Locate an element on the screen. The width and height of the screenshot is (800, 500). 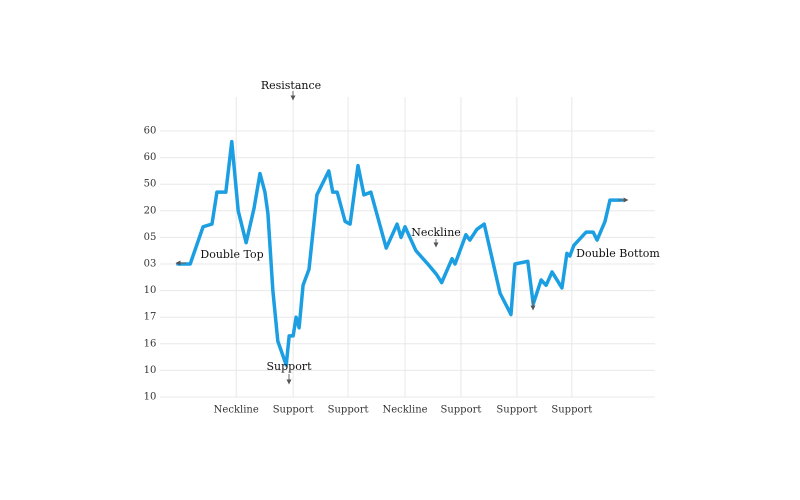
annotation: Resistance is located at coordinates (291, 85).